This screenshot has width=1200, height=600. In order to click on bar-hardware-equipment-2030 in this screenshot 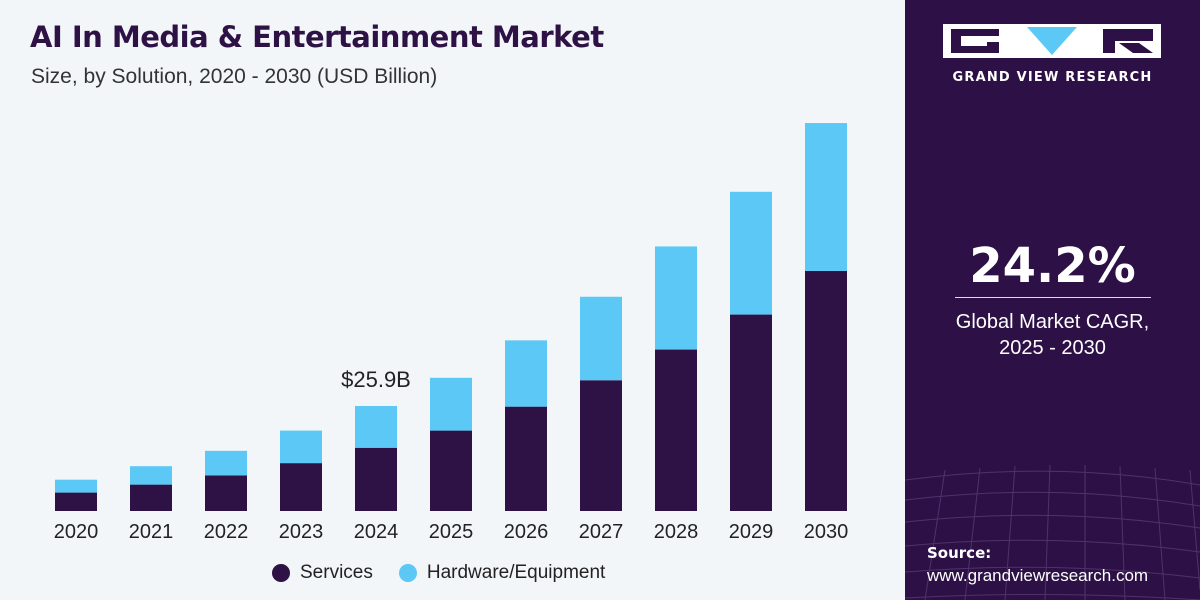, I will do `click(826, 197)`.